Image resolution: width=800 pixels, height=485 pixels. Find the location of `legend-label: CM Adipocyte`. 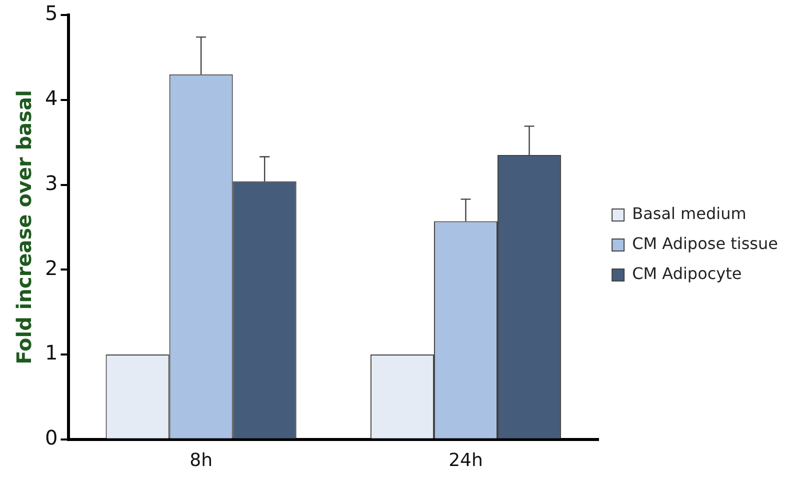

legend-label: CM Adipocyte is located at coordinates (687, 274).